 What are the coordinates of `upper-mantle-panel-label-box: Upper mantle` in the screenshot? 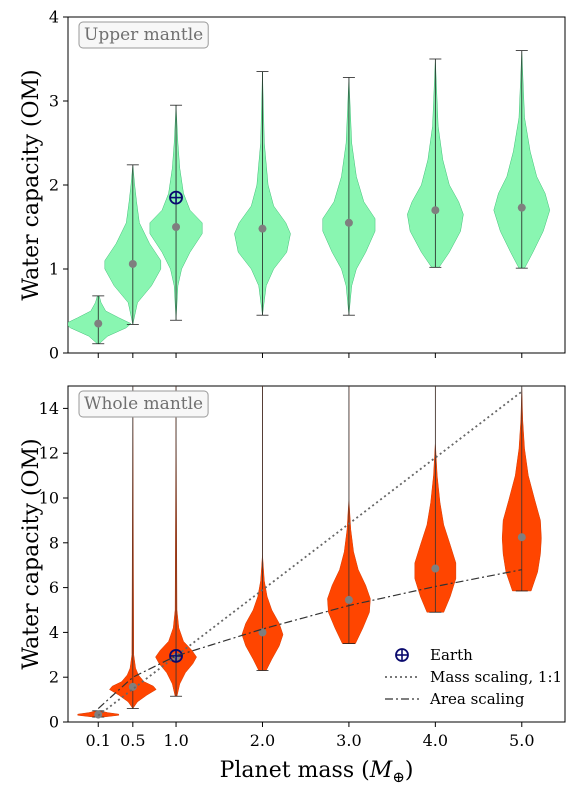 It's located at (143, 35).